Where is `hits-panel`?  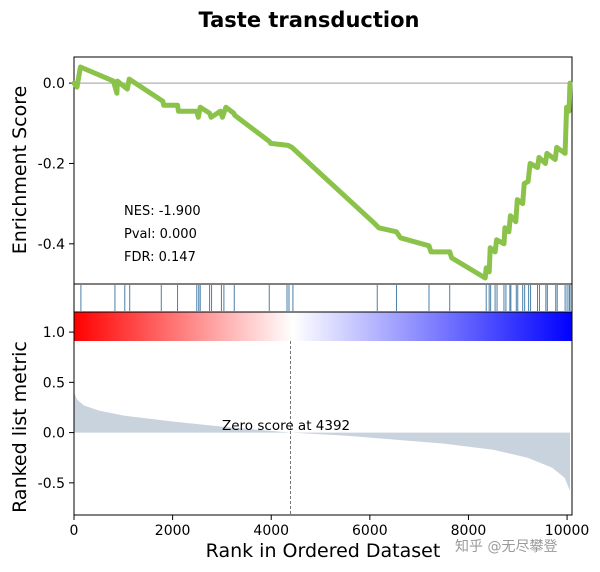 hits-panel is located at coordinates (323, 298).